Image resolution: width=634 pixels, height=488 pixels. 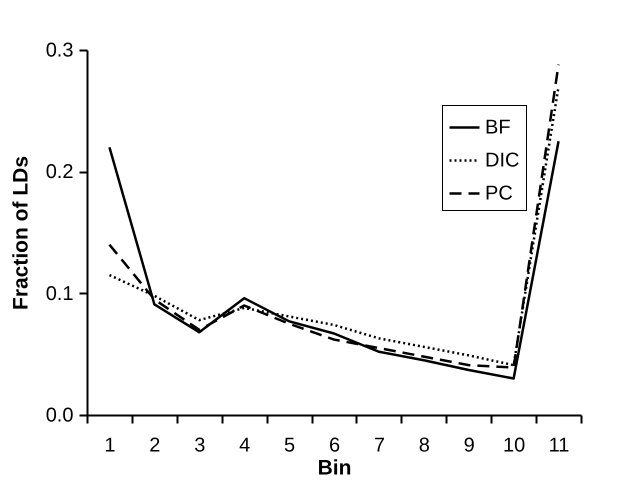 What do you see at coordinates (514, 445) in the screenshot?
I see `x-tick-label: 10` at bounding box center [514, 445].